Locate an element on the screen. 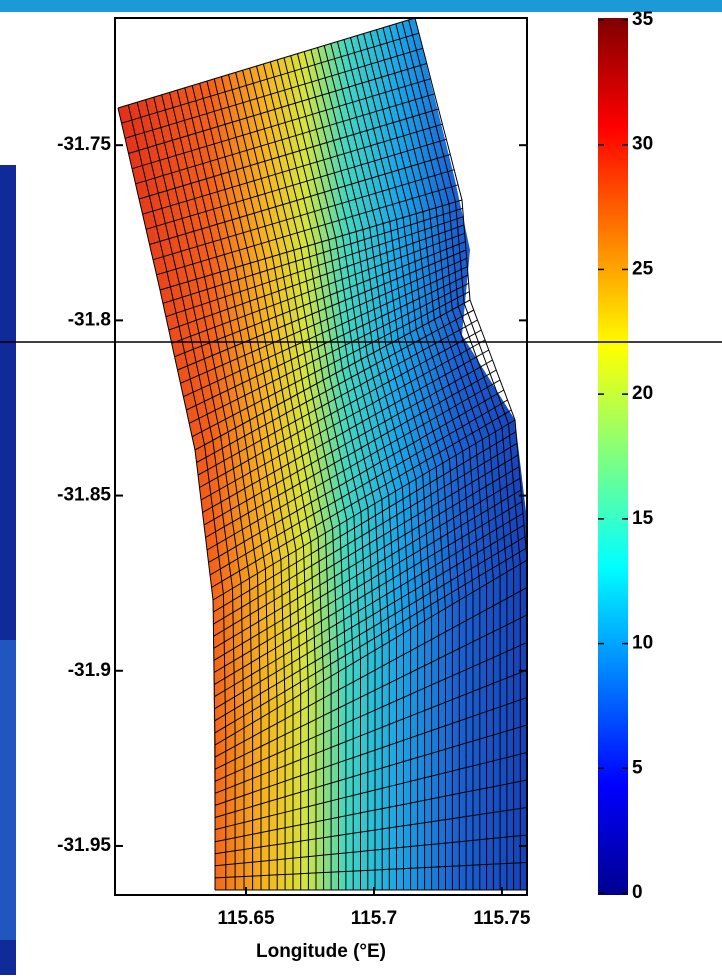 The width and height of the screenshot is (722, 980). x-axis-label: Longitude (°E) is located at coordinates (321, 951).